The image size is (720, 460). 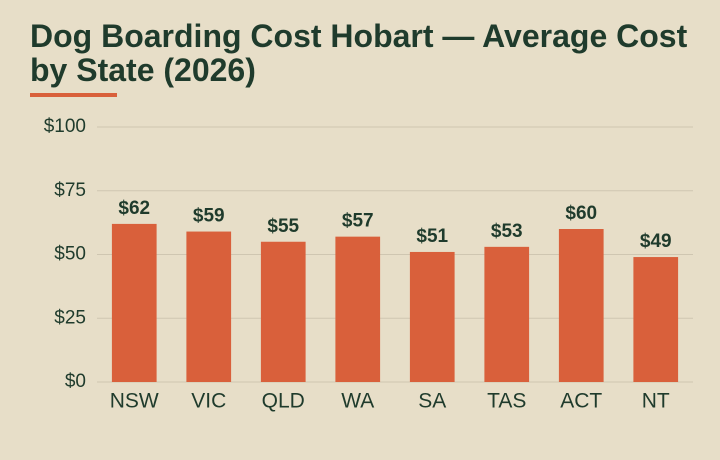 What do you see at coordinates (73, 95) in the screenshot?
I see `title-accent` at bounding box center [73, 95].